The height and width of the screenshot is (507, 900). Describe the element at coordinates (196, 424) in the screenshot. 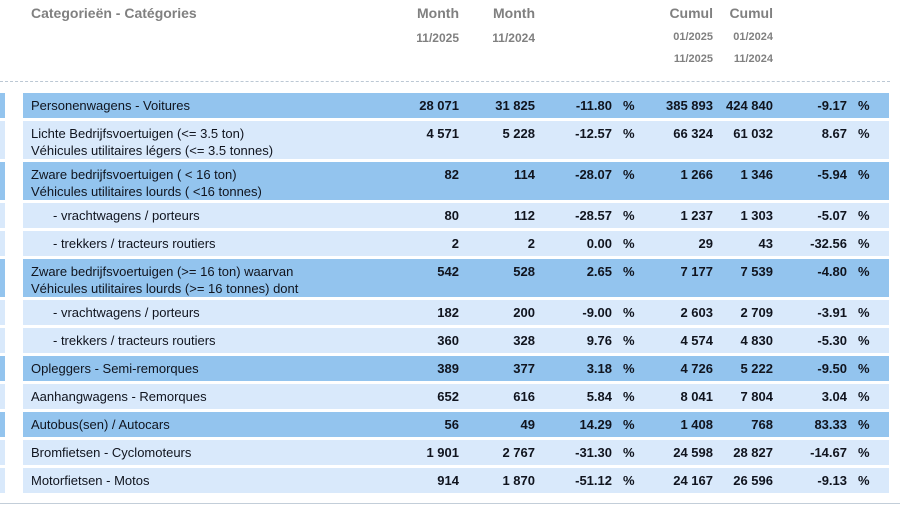

I see `row-label: Autobus(sen) / Autocars` at that location.